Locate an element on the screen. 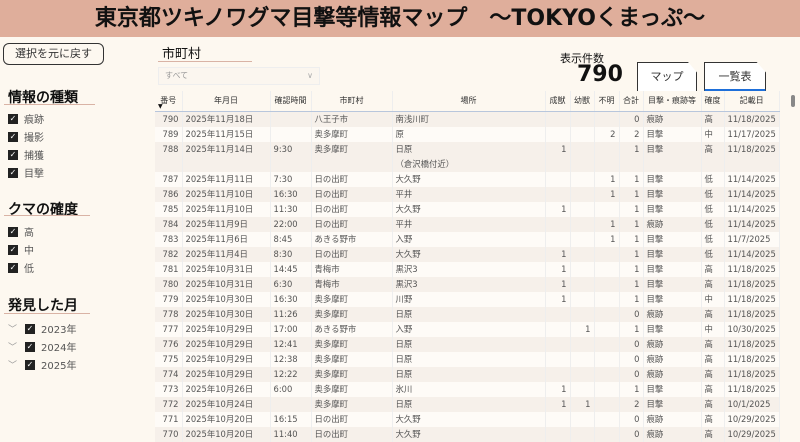 The width and height of the screenshot is (800, 442). table-cell: 10/1/2025 is located at coordinates (752, 404).